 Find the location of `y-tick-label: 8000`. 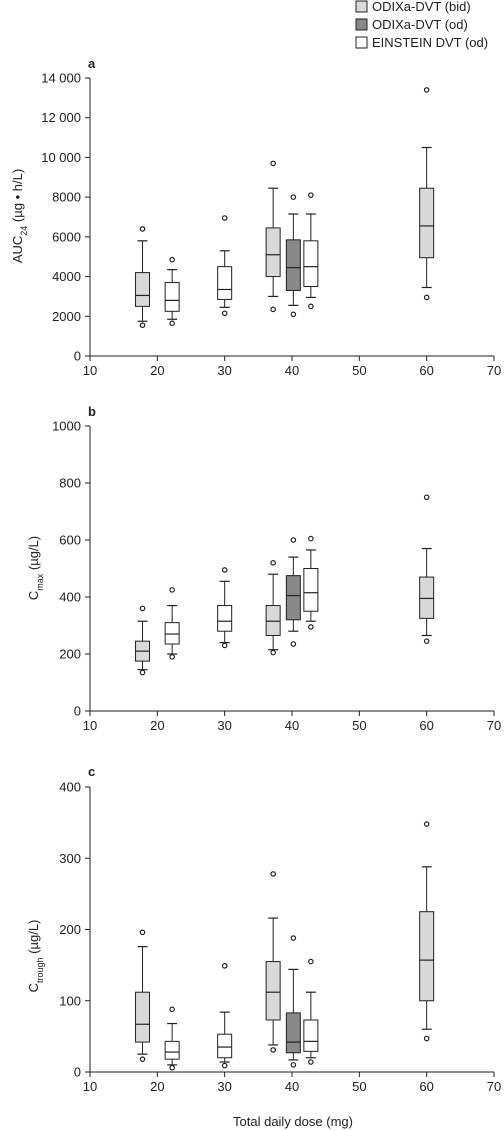

y-tick-label: 8000 is located at coordinates (66, 197).